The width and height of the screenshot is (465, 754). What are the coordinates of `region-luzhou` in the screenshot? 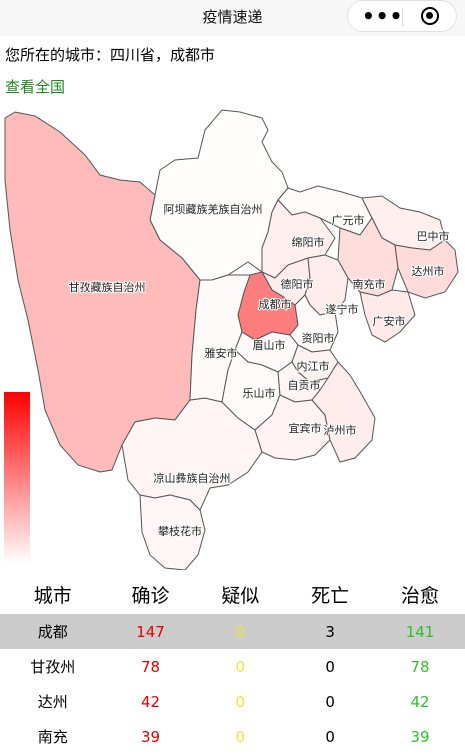 It's located at (343, 412).